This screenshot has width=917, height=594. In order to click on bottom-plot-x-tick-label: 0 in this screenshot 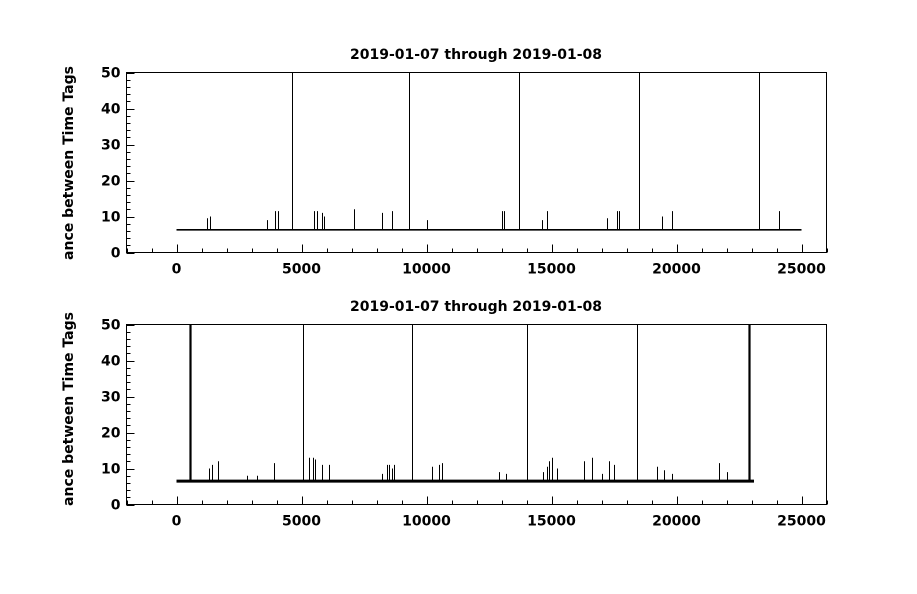, I will do `click(177, 522)`.